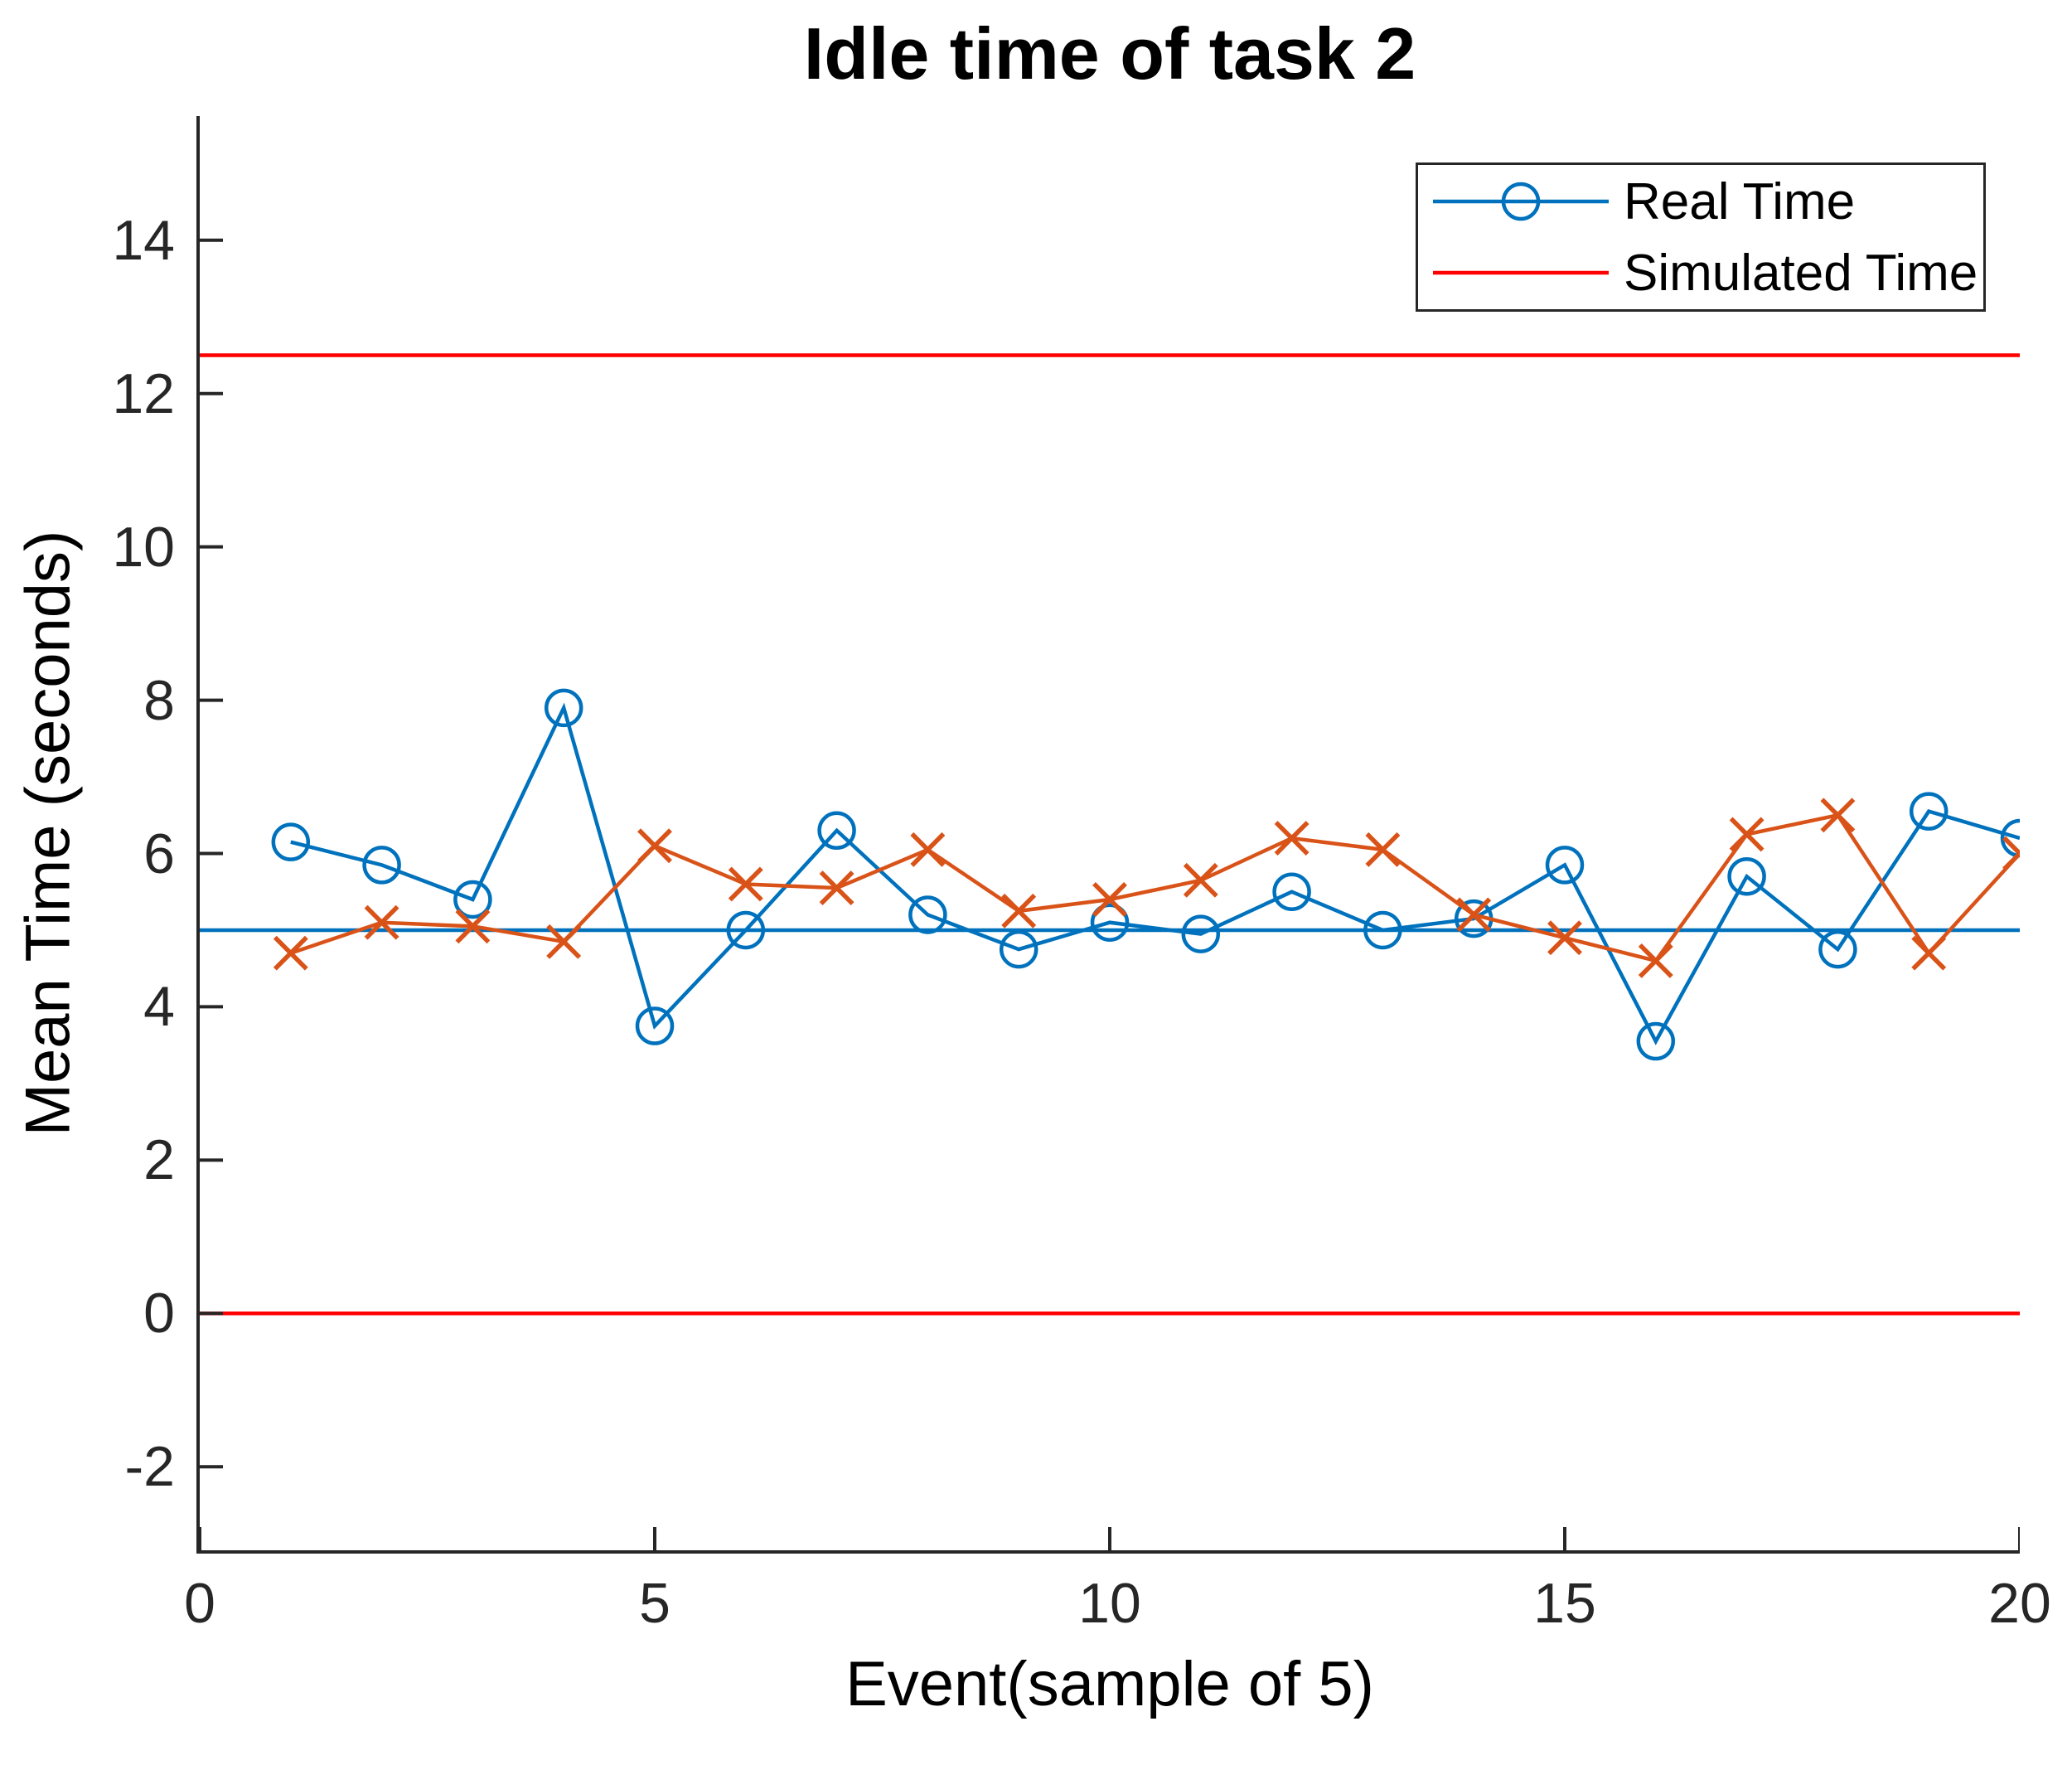  What do you see at coordinates (1109, 1684) in the screenshot?
I see `x-axis-label: Event(sample of 5)` at bounding box center [1109, 1684].